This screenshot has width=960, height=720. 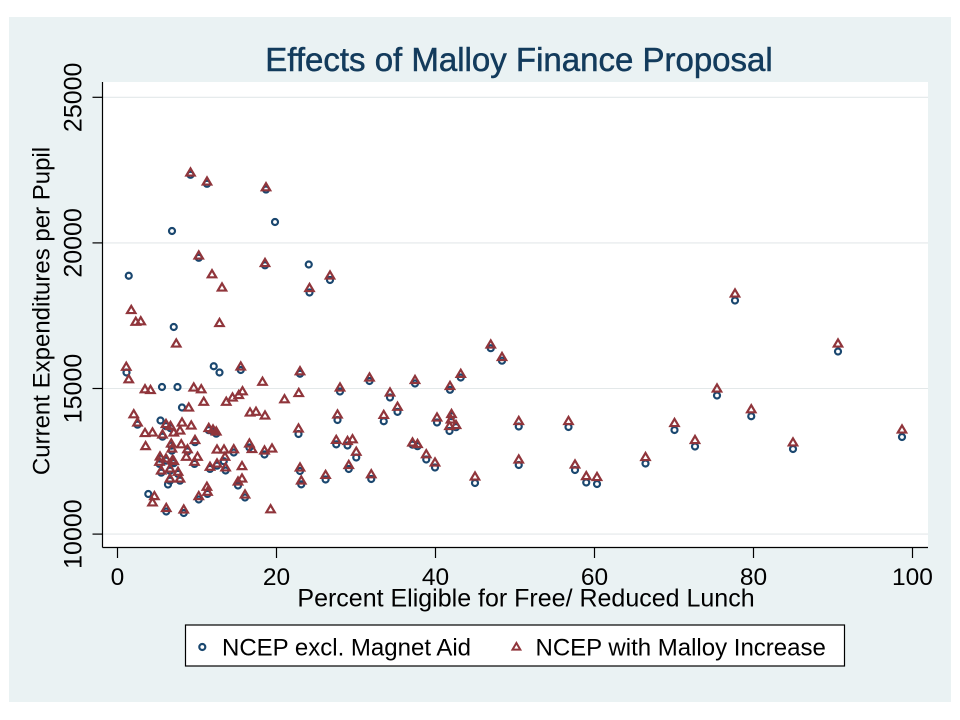 I want to click on svg-text: 10000, so click(x=74, y=534).